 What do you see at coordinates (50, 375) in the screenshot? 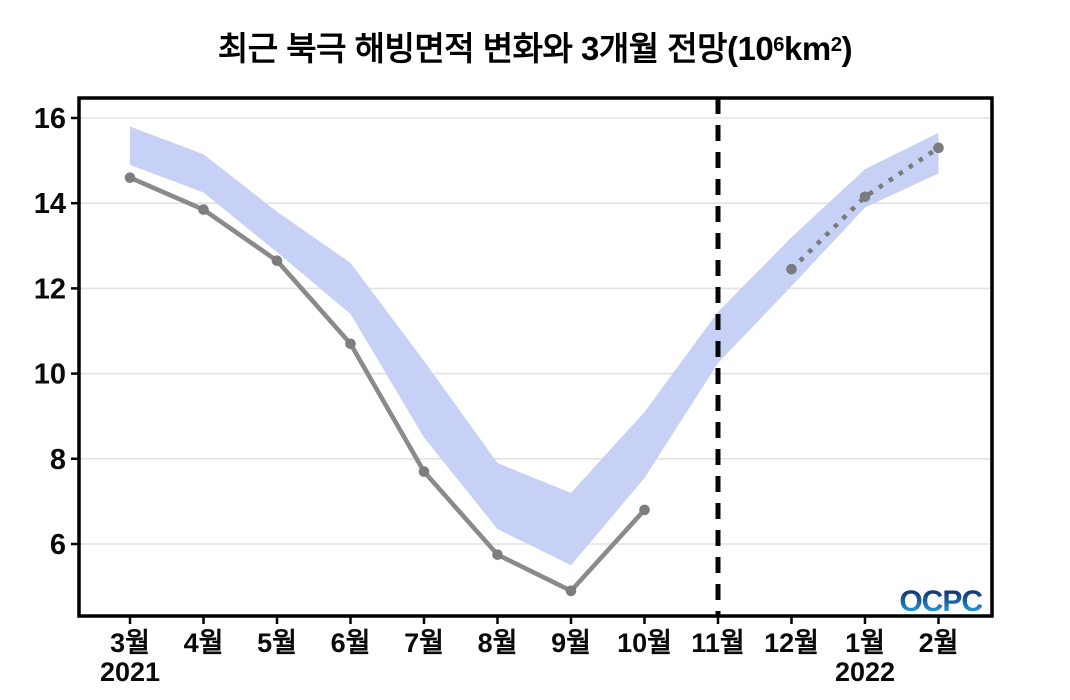
I see `ytick-label-10: 10` at bounding box center [50, 375].